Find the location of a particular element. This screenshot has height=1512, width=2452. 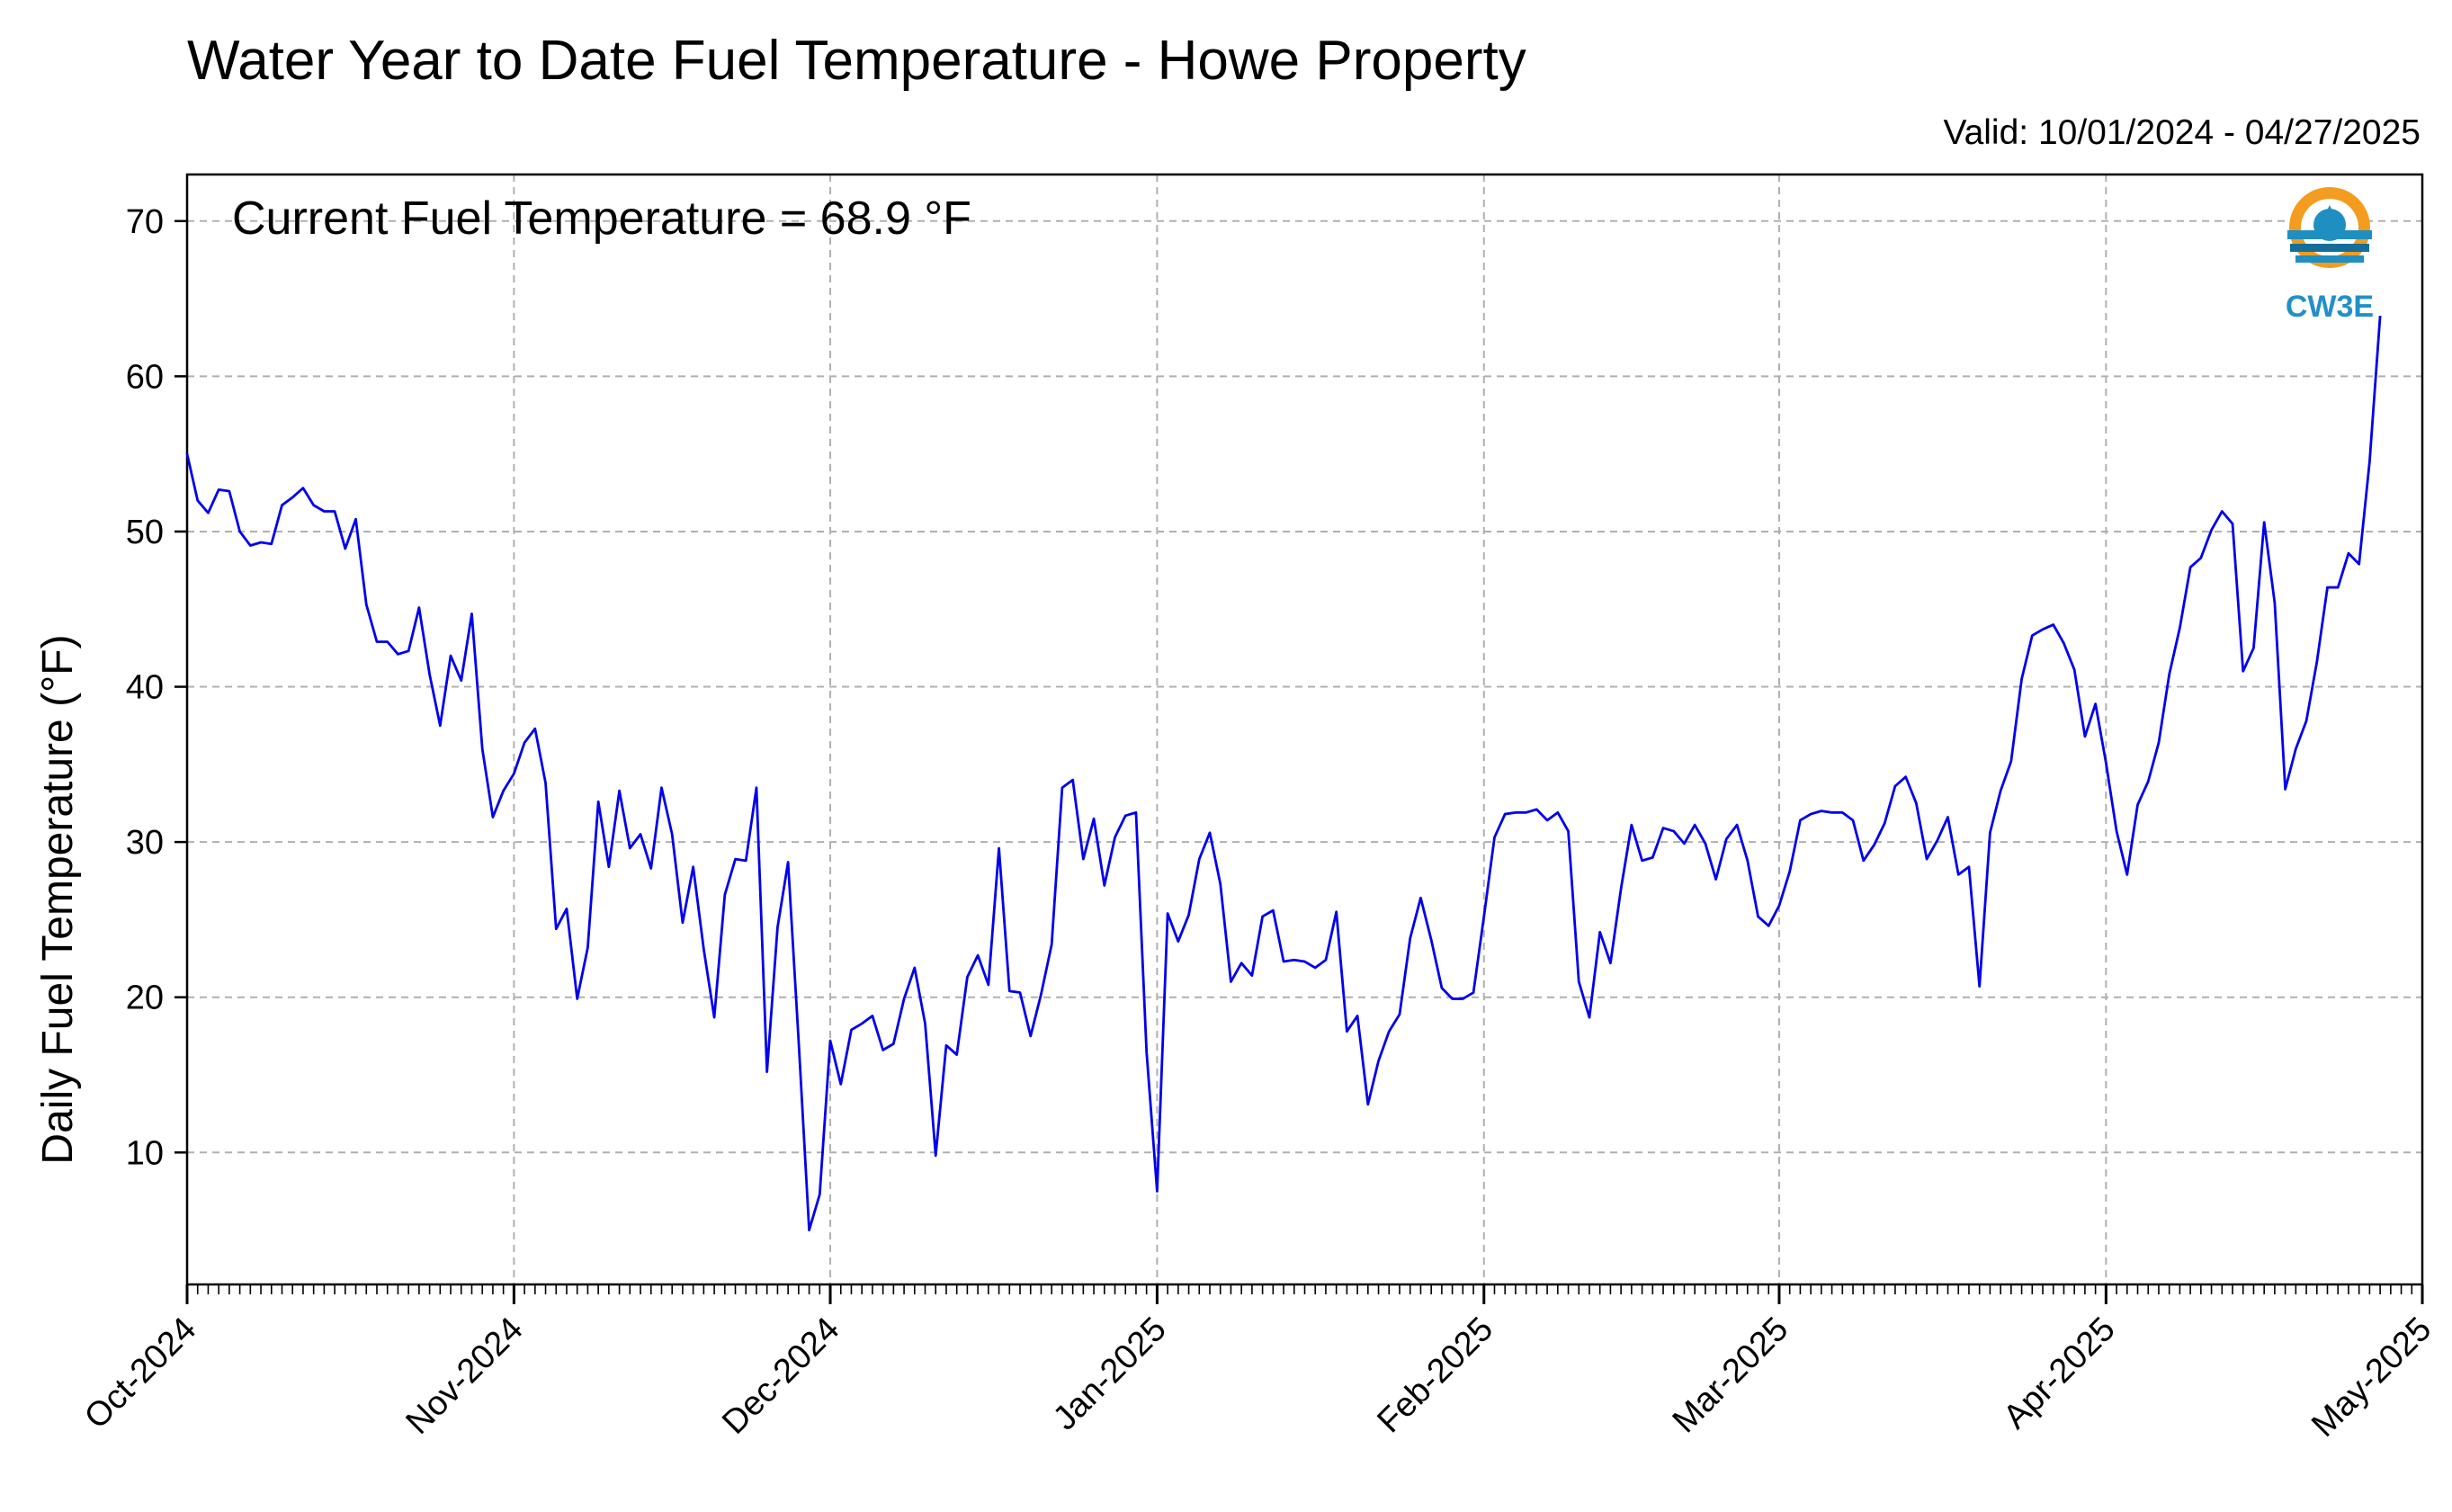

y-tick-label: 50 is located at coordinates (145, 532).